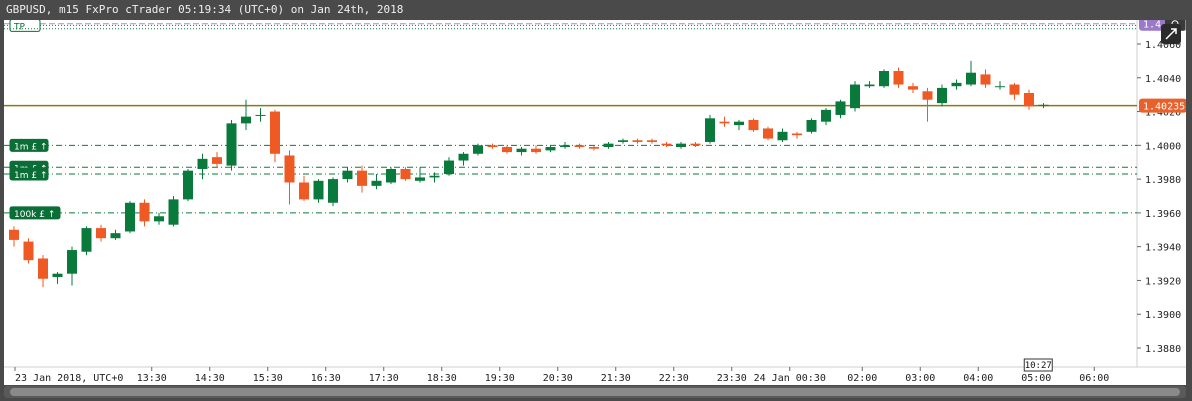  I want to click on x-tick-label: 13:30, so click(152, 378).